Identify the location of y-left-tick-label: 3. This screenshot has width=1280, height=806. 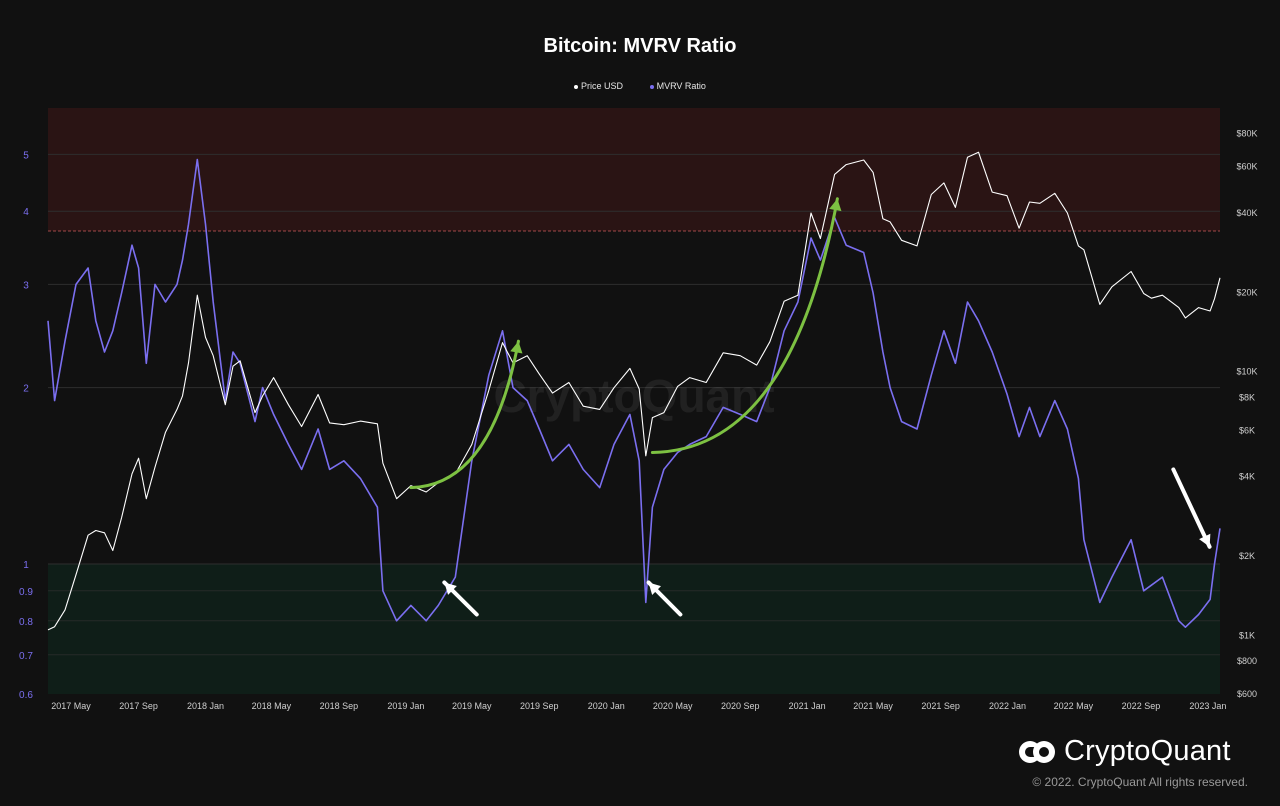
(26, 285).